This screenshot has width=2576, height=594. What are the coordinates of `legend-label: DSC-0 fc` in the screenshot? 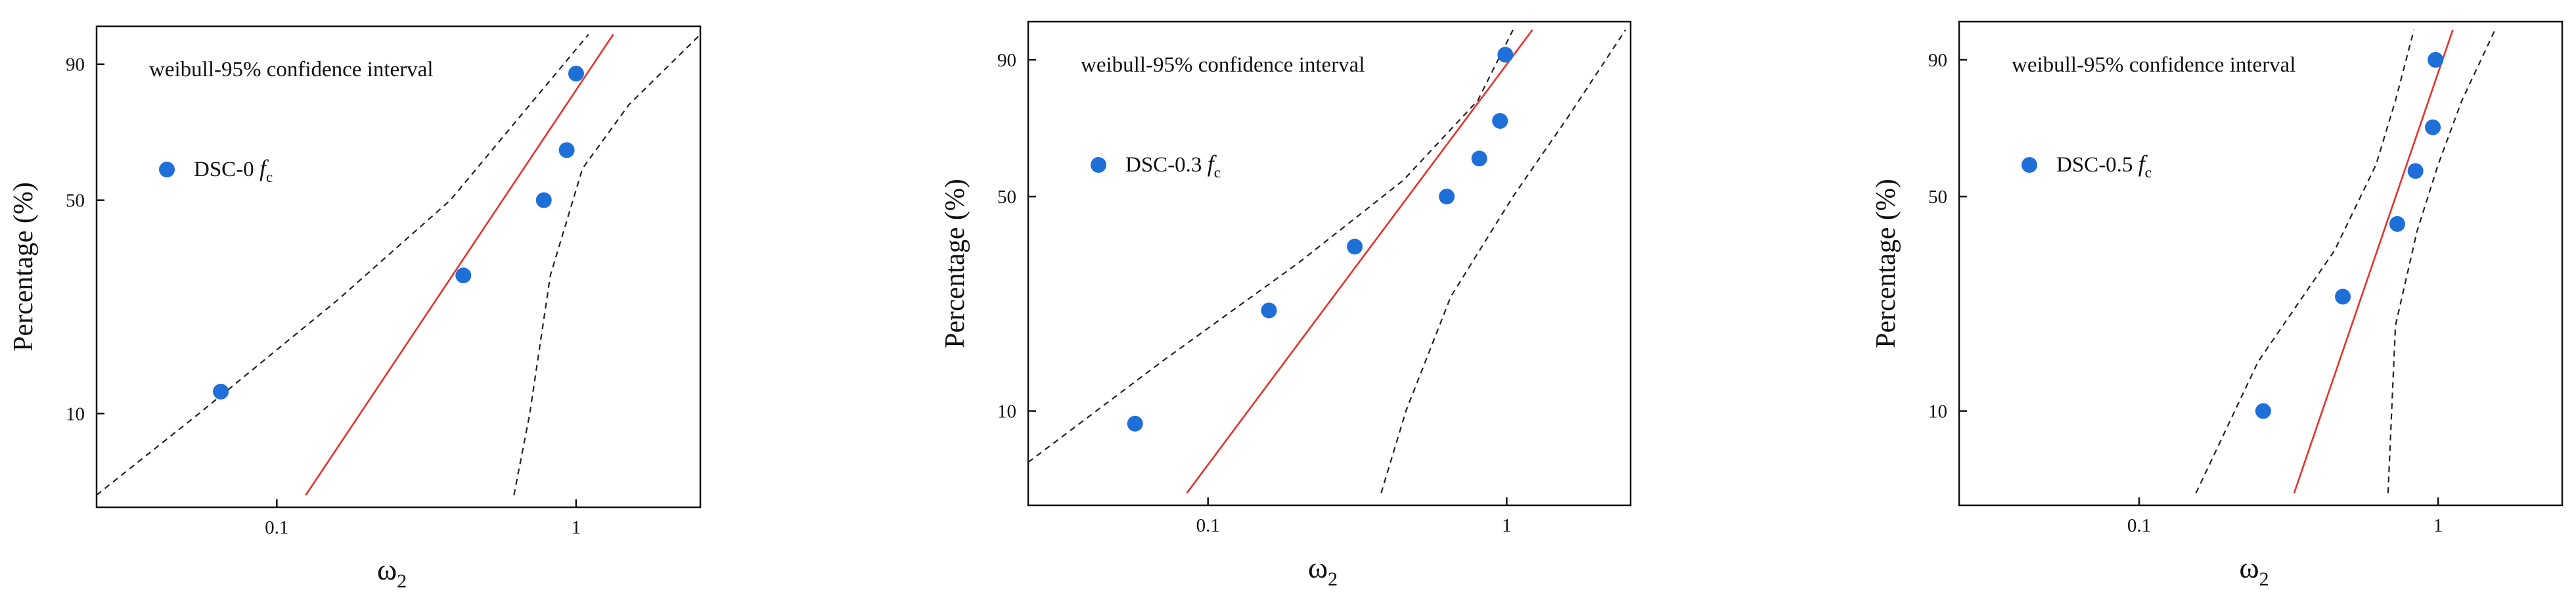 It's located at (233, 170).